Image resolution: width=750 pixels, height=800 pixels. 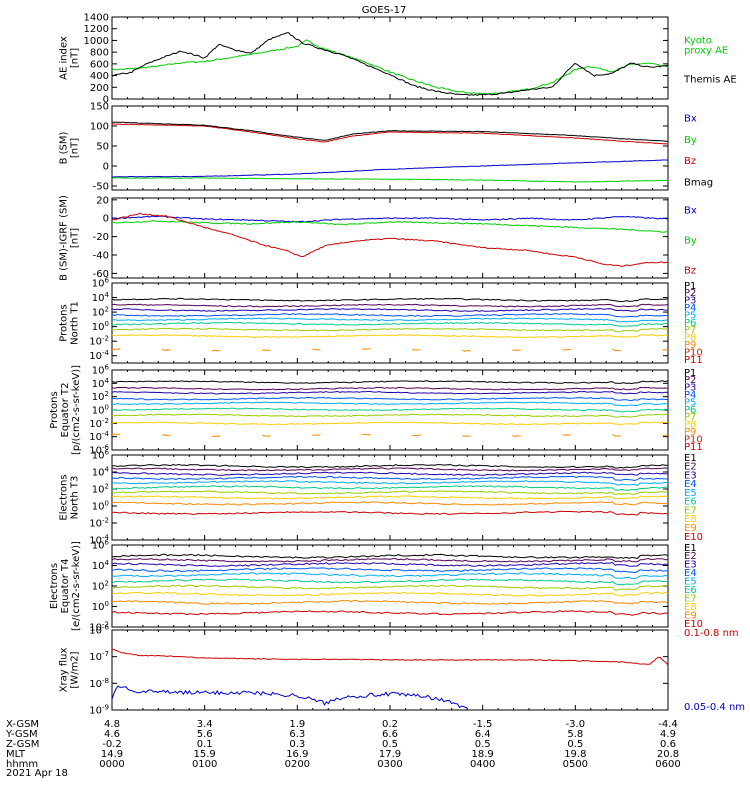 What do you see at coordinates (706, 51) in the screenshot?
I see `legend-entry: proxy AE` at bounding box center [706, 51].